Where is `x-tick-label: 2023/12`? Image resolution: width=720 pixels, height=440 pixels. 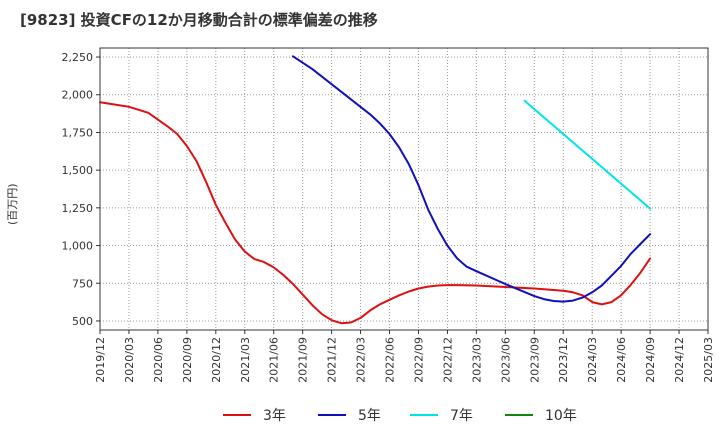
x-tick-label: 2023/12 is located at coordinates (563, 360).